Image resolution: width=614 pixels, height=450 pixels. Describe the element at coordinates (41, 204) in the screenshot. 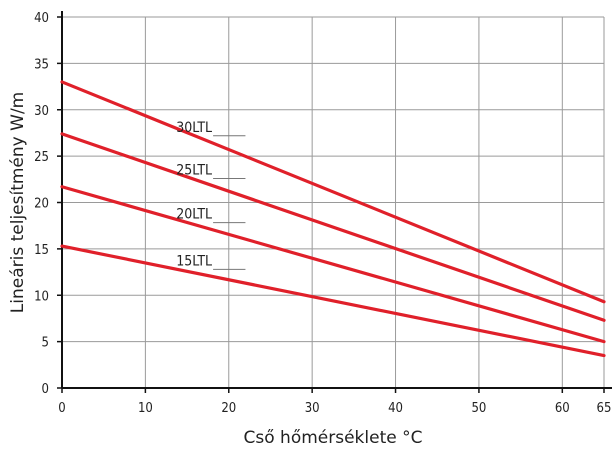

I see `y-tick-label: 20` at that location.